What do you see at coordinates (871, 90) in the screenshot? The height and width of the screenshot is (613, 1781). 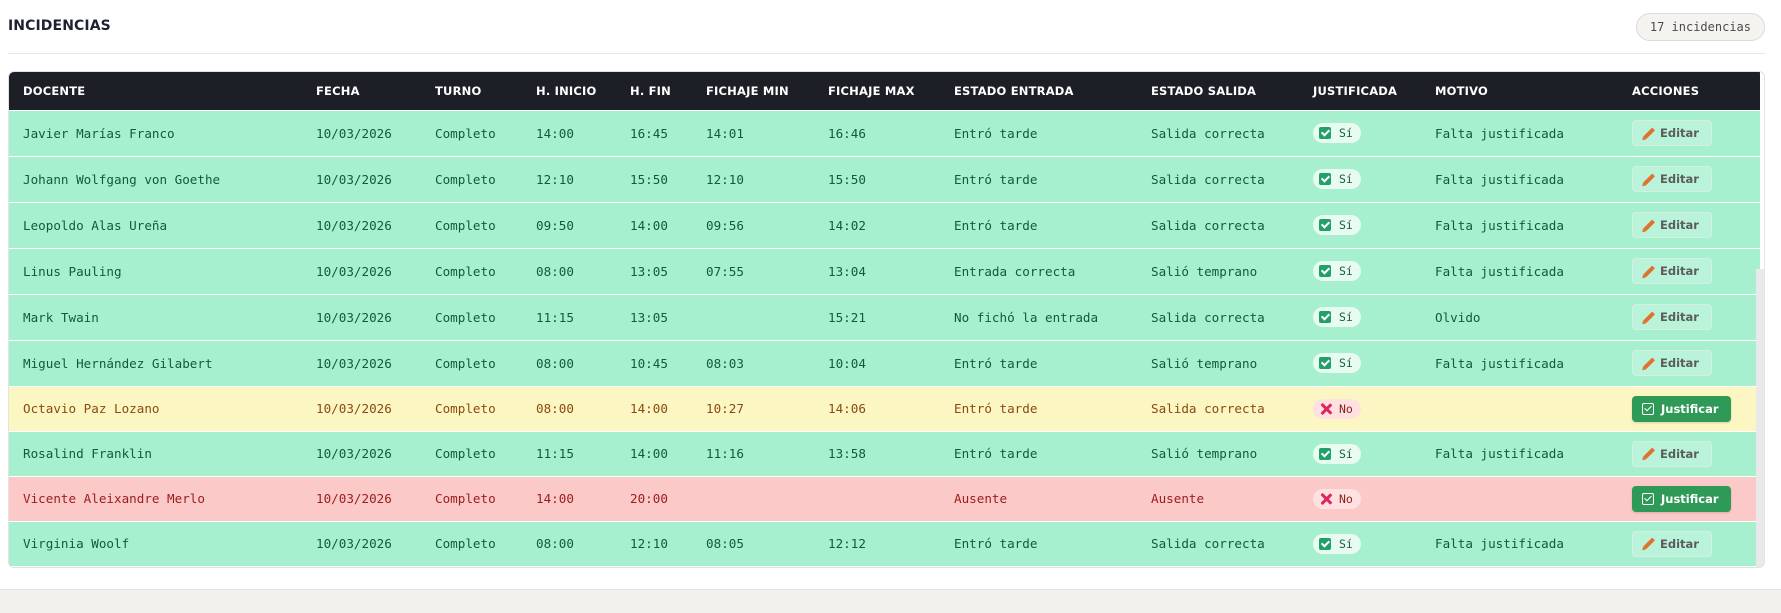 I see `column-header-fichaje-max: FICHAJE MAX` at bounding box center [871, 90].